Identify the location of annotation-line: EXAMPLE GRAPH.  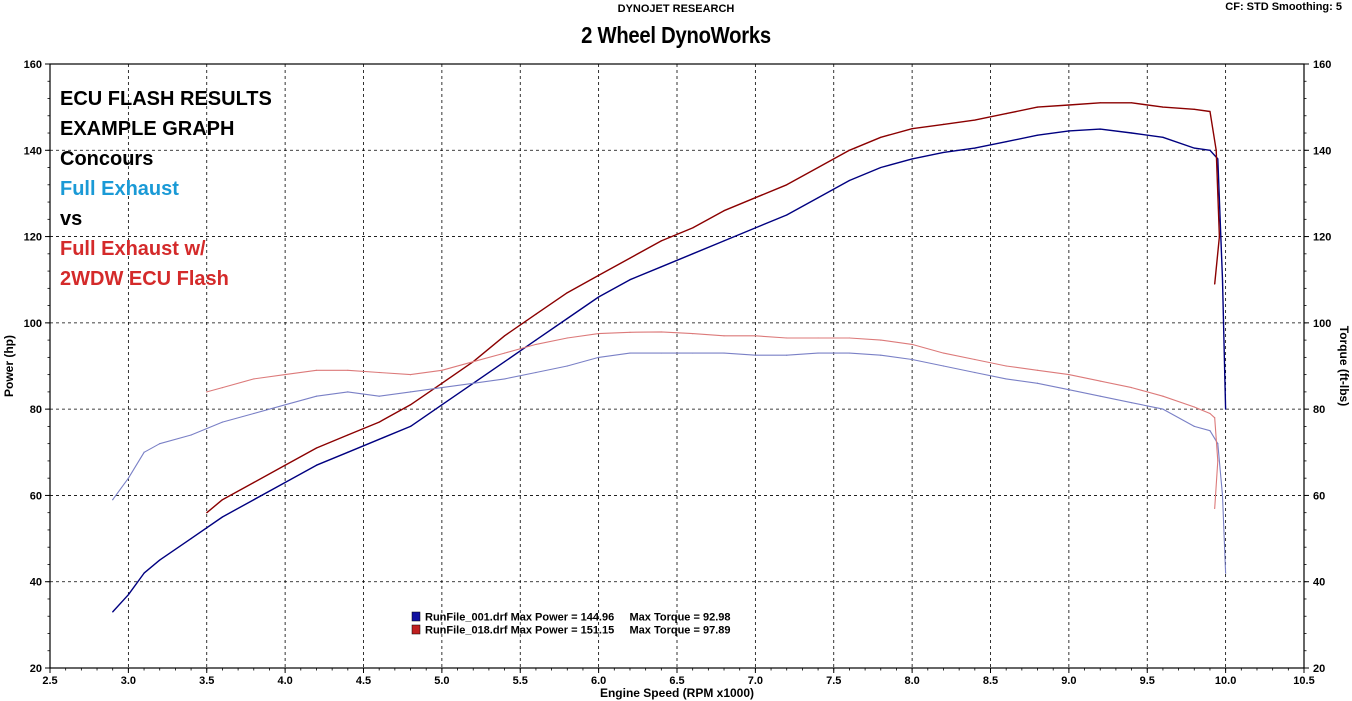
(147, 129).